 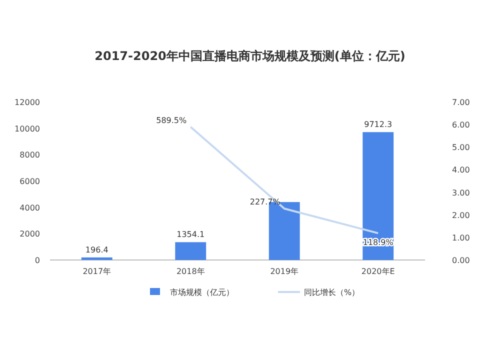 I want to click on y2-tick-label: 6.00, so click(x=461, y=125).